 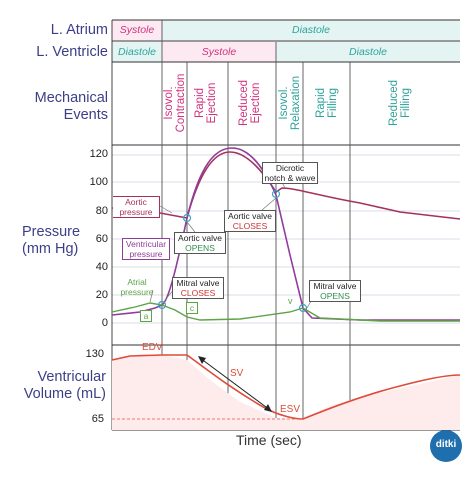 What do you see at coordinates (290, 409) in the screenshot?
I see `esv-label: ESV` at bounding box center [290, 409].